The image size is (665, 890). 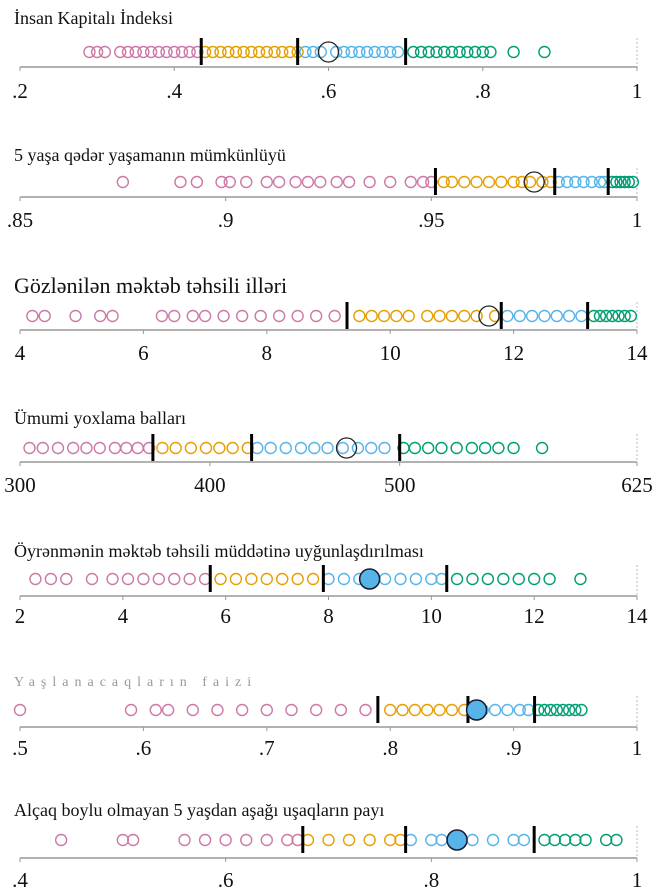 I want to click on chart-title: İnsan Kapitalı İndeksi, so click(x=93, y=18).